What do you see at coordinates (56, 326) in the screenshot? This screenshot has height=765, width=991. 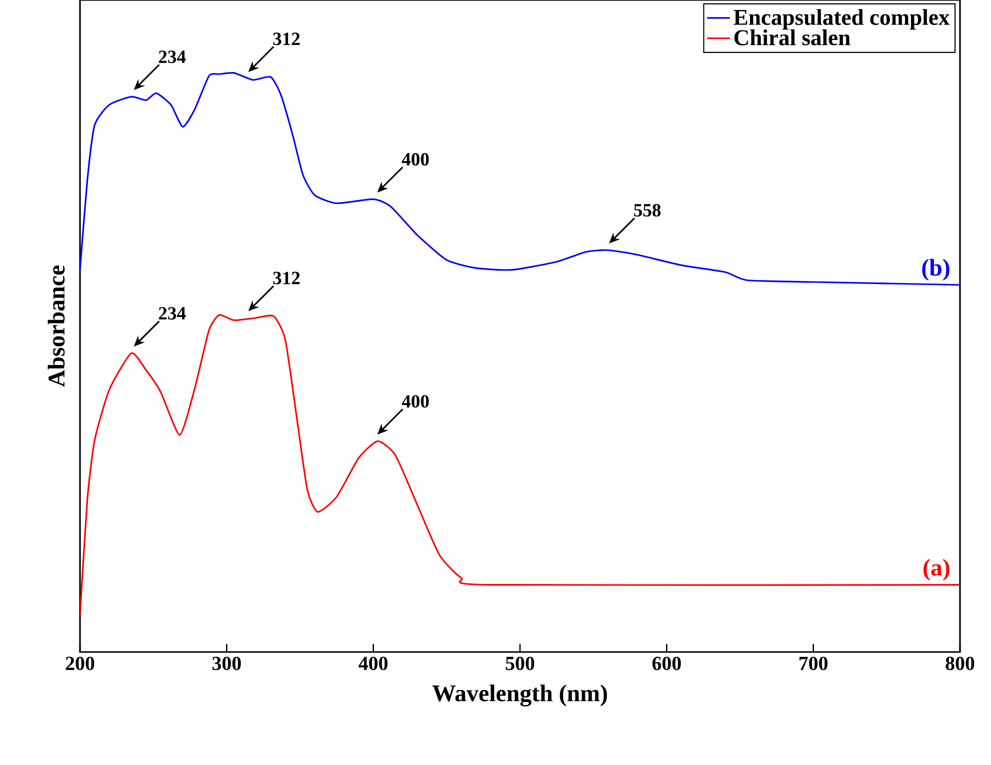 I see `y-axis-title: Absorbance` at bounding box center [56, 326].